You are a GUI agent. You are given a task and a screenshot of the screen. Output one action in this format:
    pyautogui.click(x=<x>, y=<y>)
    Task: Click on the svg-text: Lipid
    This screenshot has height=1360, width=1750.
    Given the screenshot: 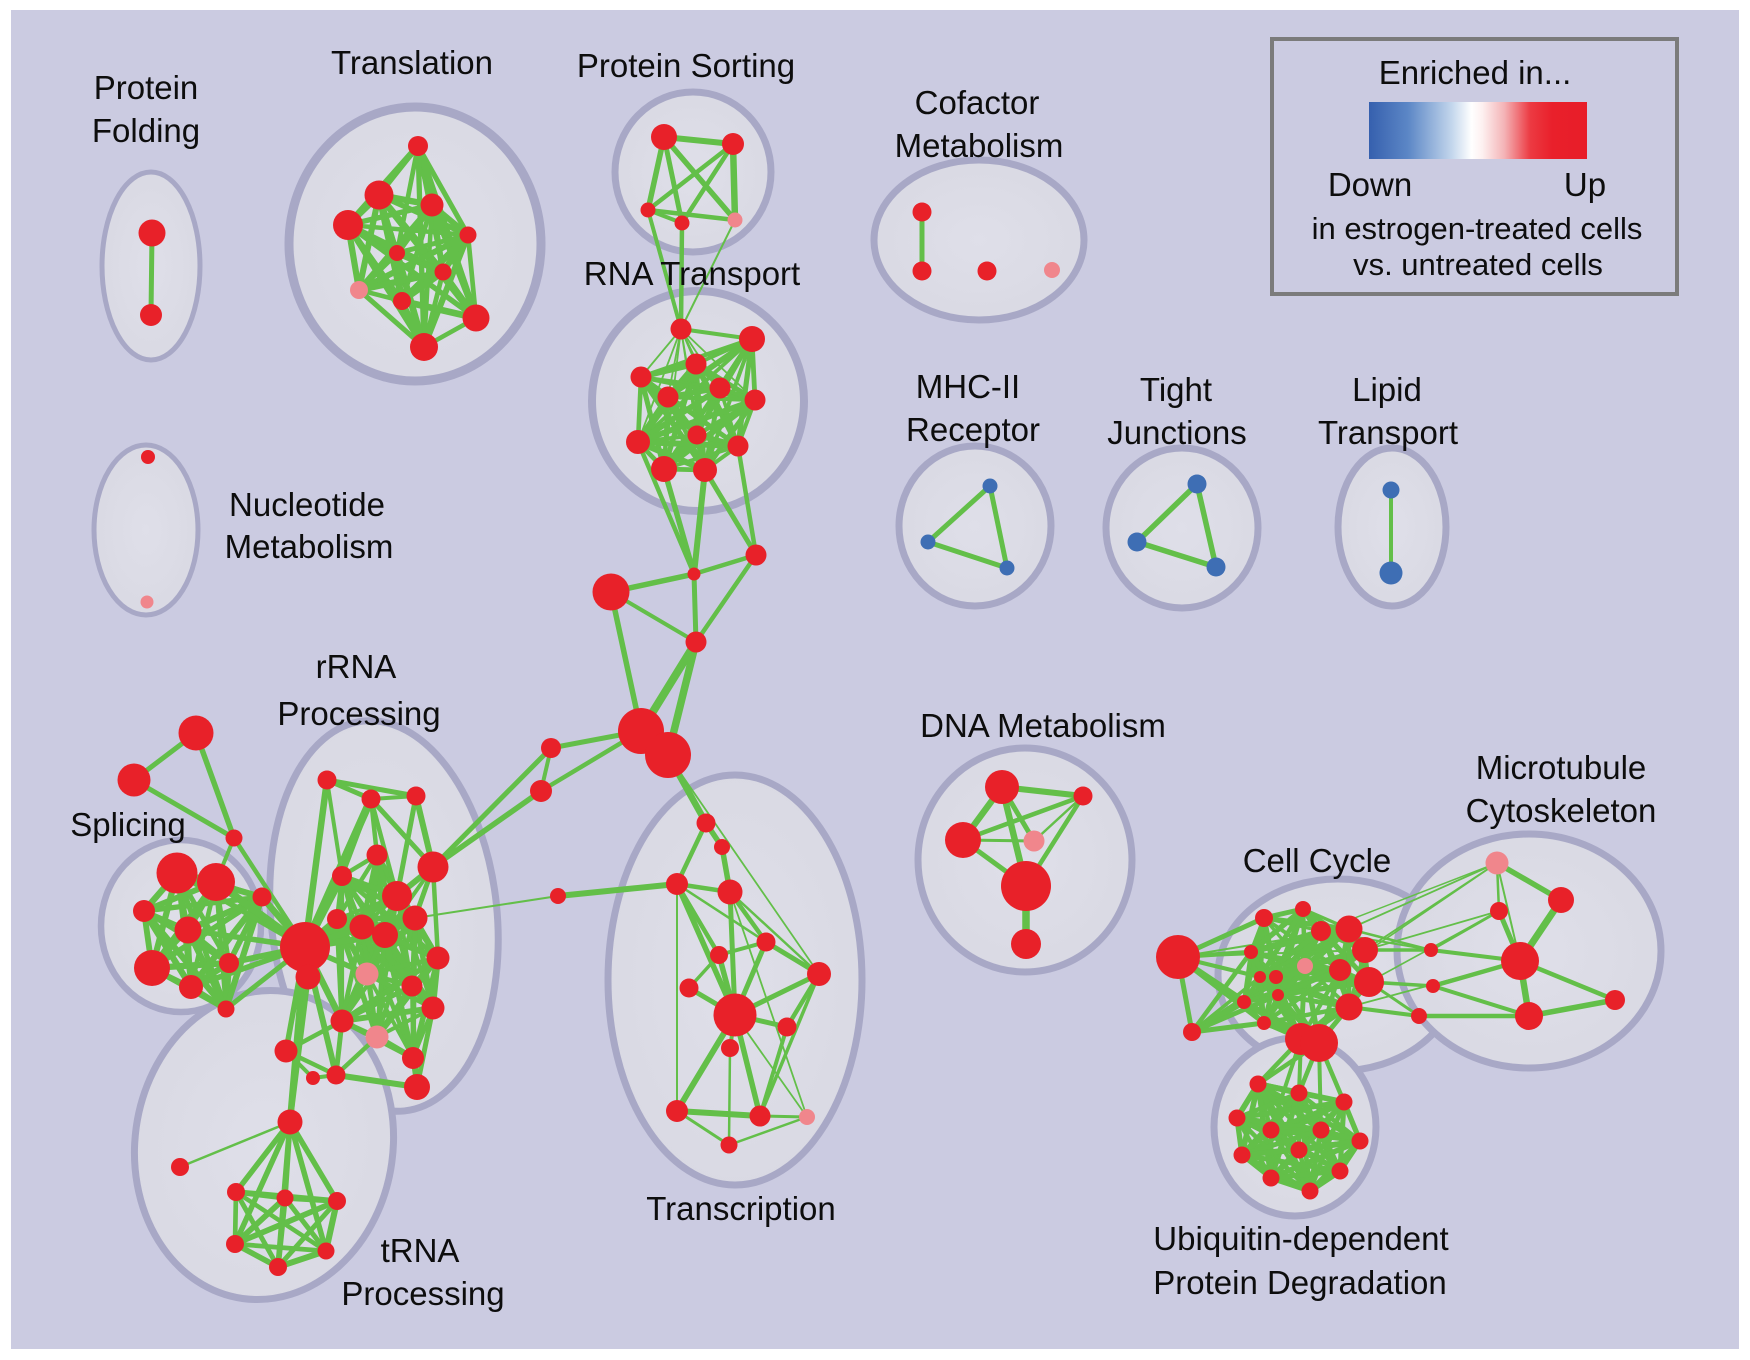 What is the action you would take?
    pyautogui.click(x=1387, y=389)
    